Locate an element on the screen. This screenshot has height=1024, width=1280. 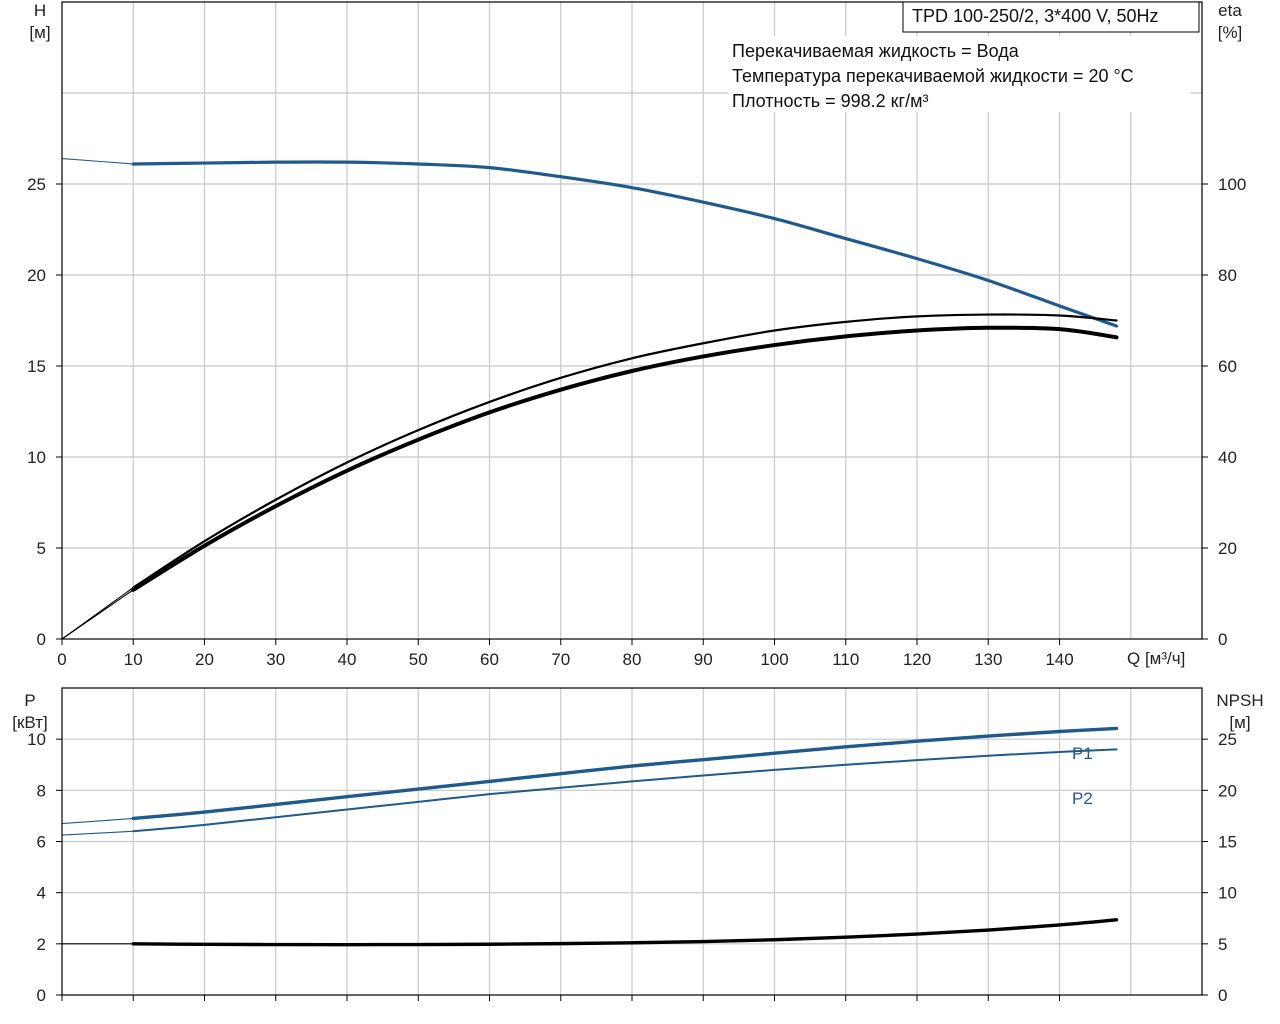
bottom-left-tick-label-4: 4 is located at coordinates (41, 893).